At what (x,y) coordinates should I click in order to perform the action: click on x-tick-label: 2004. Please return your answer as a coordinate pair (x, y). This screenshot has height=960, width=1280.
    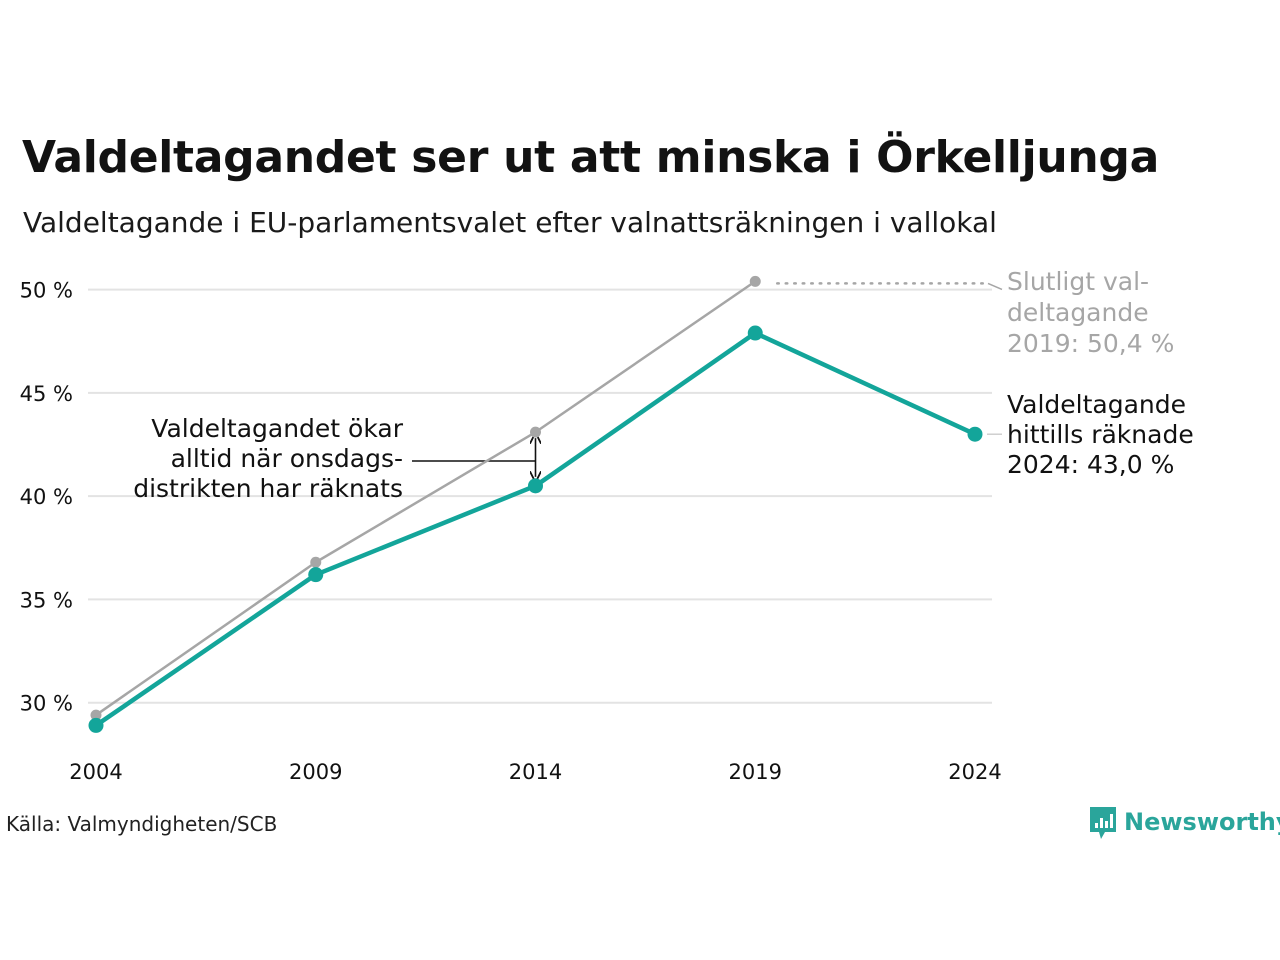
    Looking at the image, I should click on (95, 772).